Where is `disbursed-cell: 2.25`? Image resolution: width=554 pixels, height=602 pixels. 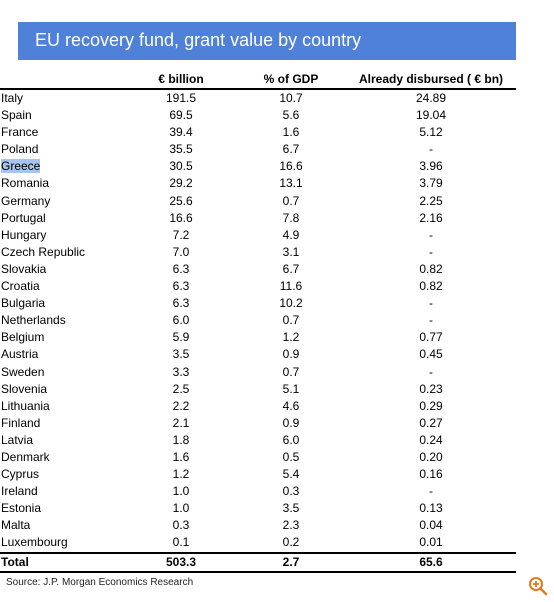 disbursed-cell: 2.25 is located at coordinates (431, 200).